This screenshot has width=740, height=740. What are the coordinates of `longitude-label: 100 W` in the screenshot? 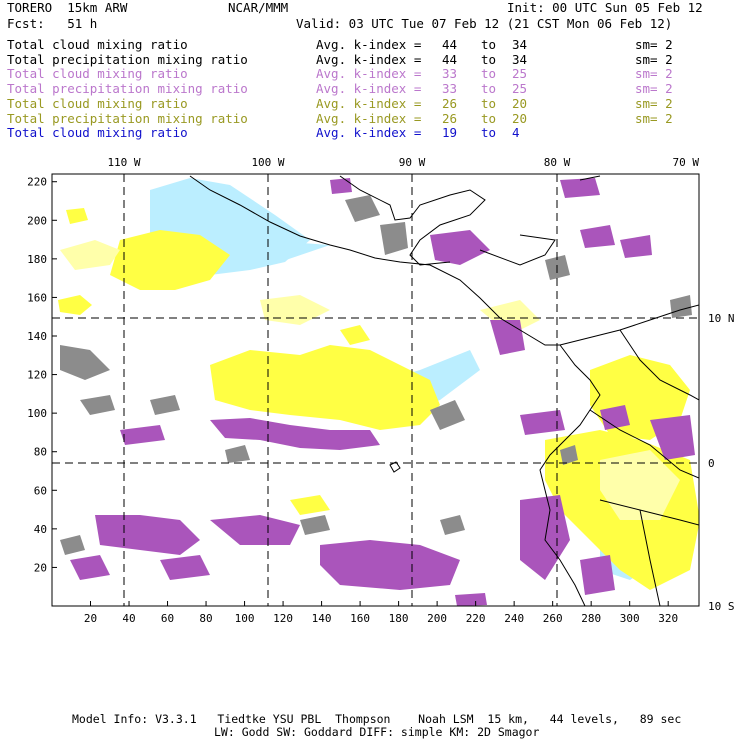 It's located at (267, 162).